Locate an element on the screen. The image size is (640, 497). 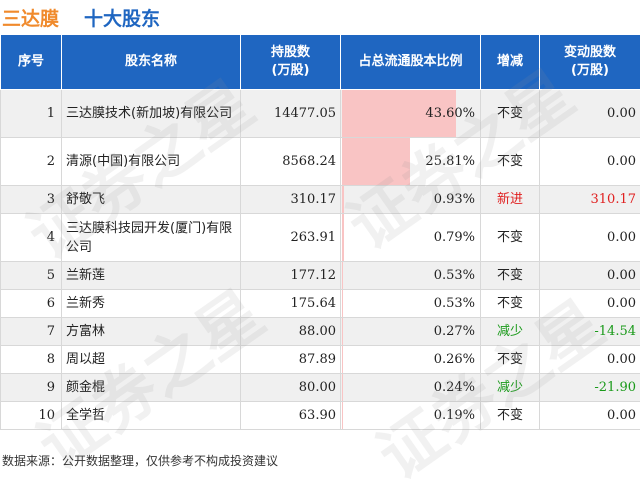
shares-held: 14477.05 is located at coordinates (291, 114).